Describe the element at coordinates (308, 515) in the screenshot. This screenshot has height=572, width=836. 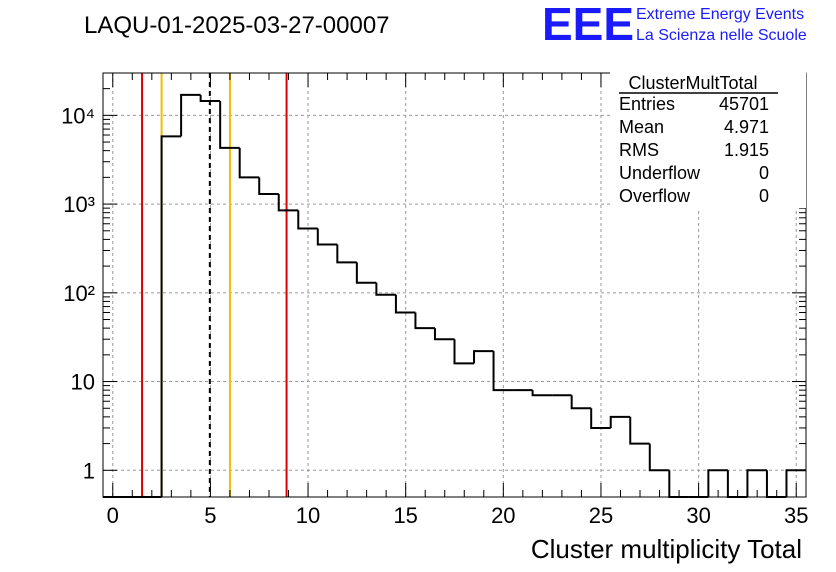
I see `x-tick-label: 10` at that location.